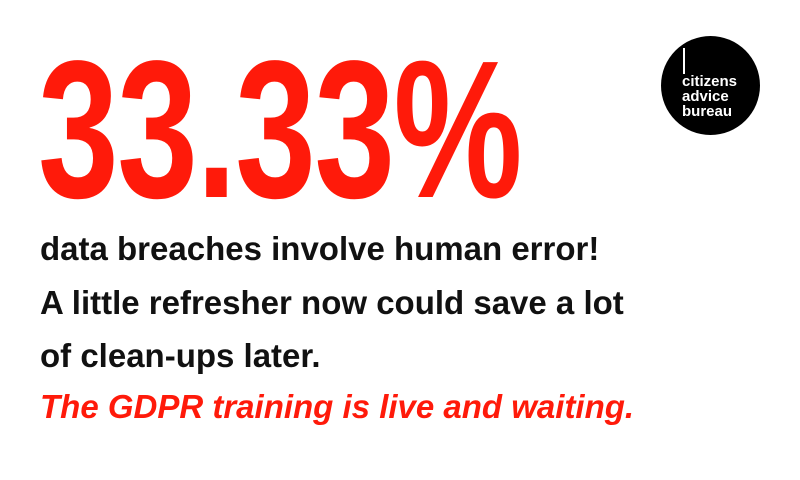  I want to click on citizens-advice-logo: citizens advice bureau, so click(710, 85).